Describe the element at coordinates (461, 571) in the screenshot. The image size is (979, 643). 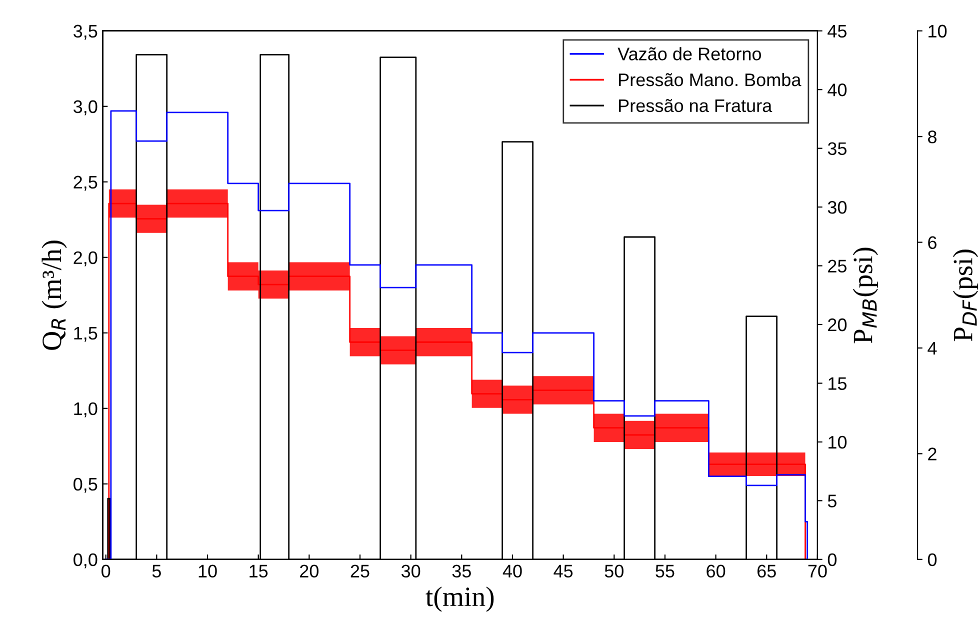
I see `x-tick-label: 35` at that location.